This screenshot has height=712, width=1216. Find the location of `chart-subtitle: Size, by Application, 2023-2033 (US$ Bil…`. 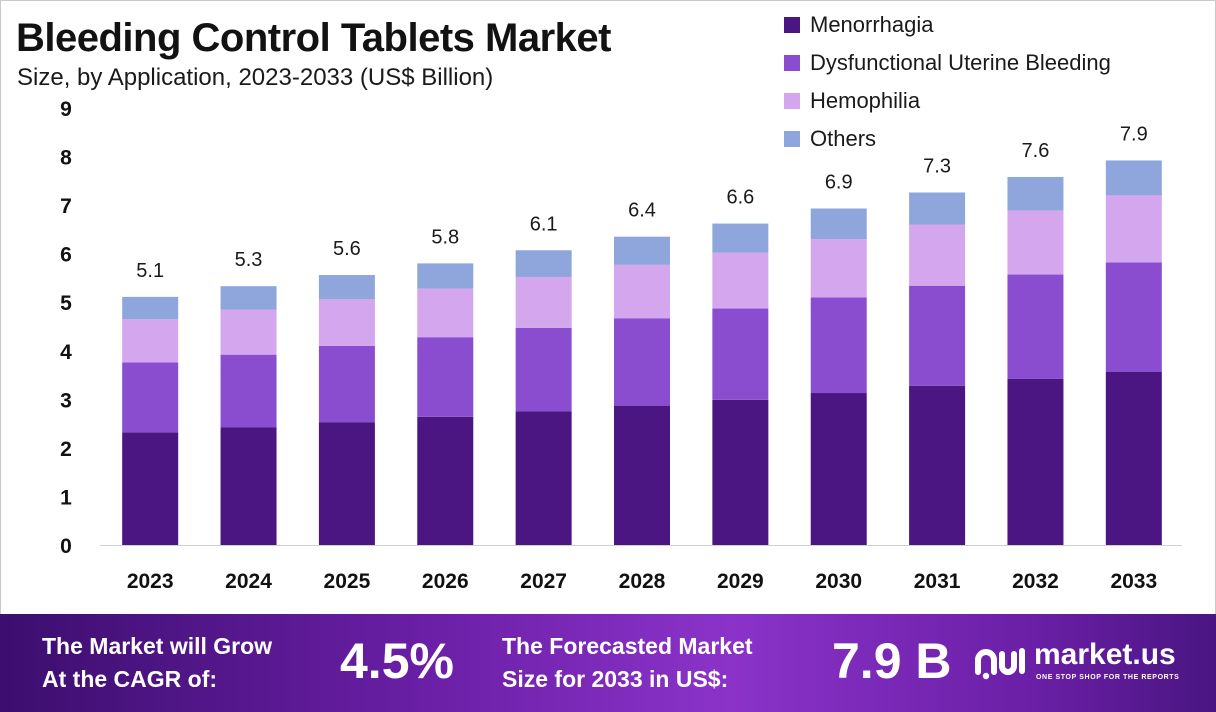

chart-subtitle: Size, by Application, 2023-2033 (US$ Bil… is located at coordinates (255, 77).